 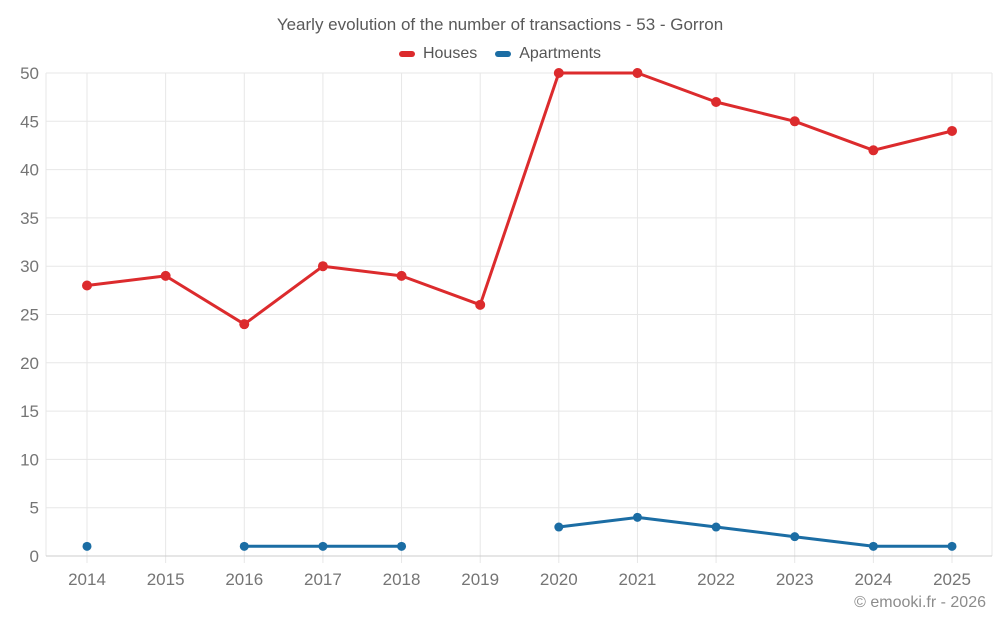 What do you see at coordinates (560, 53) in the screenshot?
I see `legend-label-apartments: Apartments` at bounding box center [560, 53].